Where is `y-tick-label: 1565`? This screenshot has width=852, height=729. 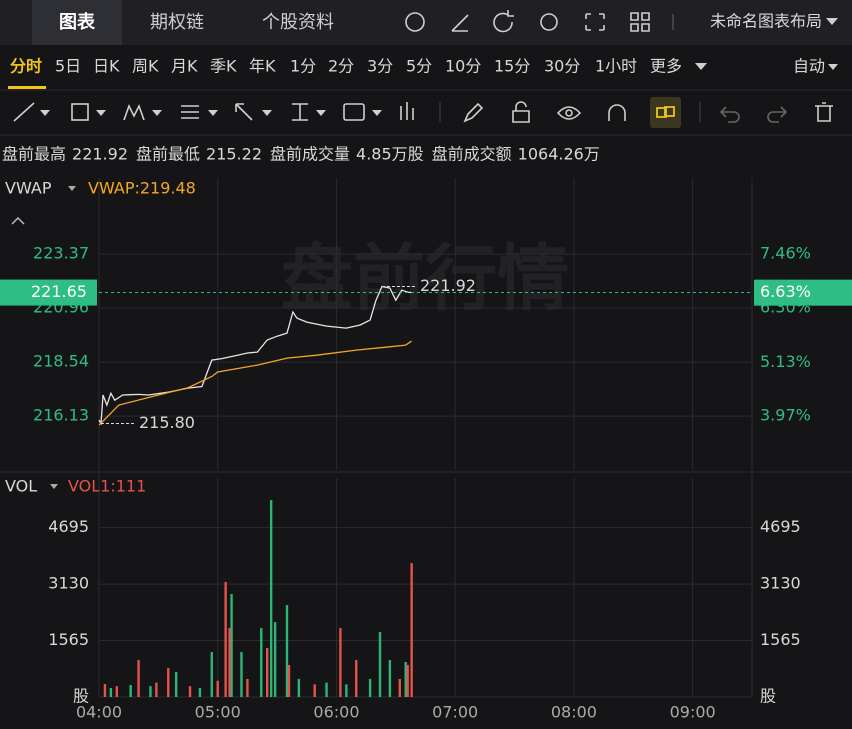 y-tick-label: 1565 is located at coordinates (780, 639).